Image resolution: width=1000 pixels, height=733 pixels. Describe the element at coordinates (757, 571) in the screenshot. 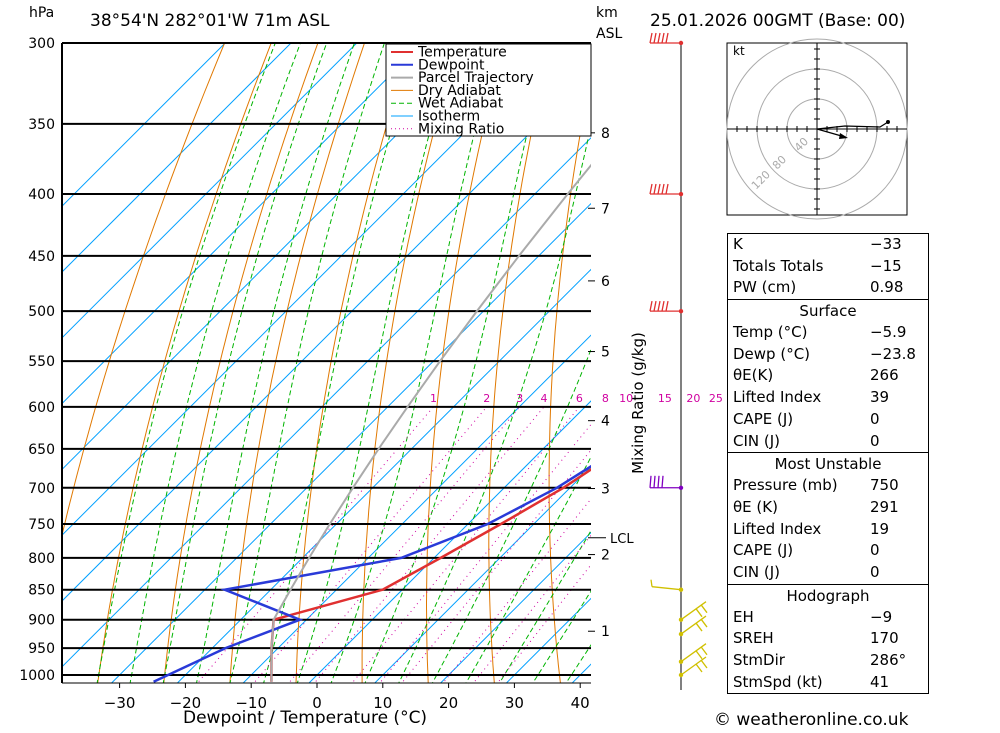

I see `mu-label: CIN (J)` at that location.